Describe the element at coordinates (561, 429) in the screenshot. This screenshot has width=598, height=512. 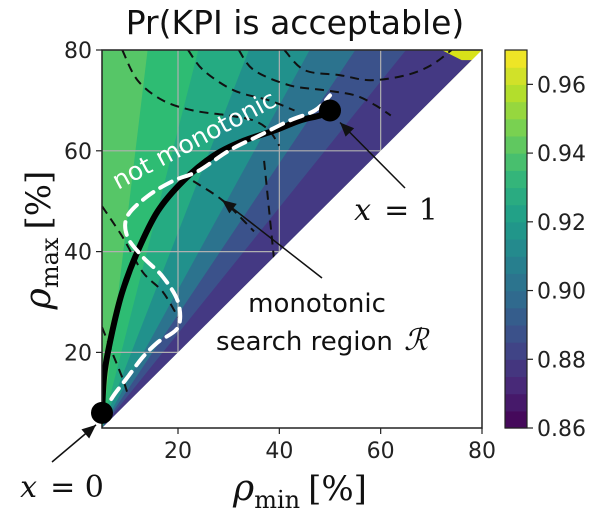
I see `colorbar-tick-label: 0.86` at that location.